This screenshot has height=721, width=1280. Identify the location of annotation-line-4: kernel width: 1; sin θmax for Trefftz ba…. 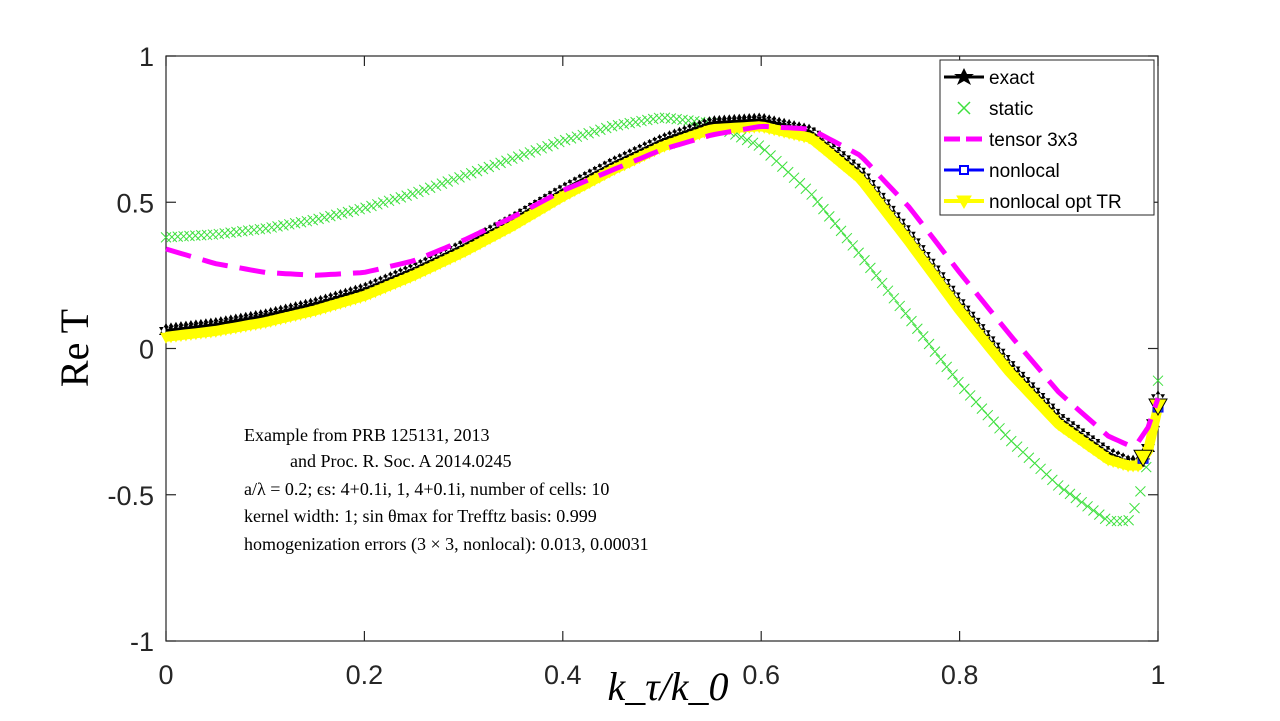
(420, 516).